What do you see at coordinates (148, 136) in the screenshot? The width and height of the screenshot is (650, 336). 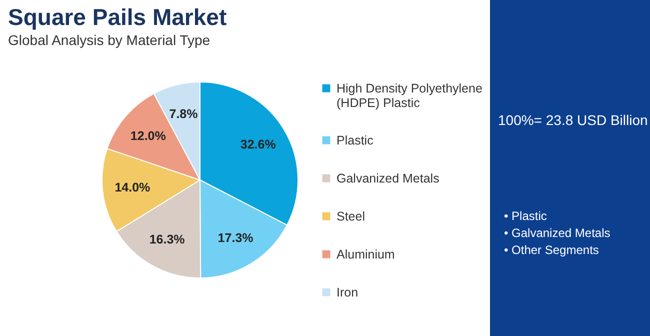 I see `data-label: 12.0%` at bounding box center [148, 136].